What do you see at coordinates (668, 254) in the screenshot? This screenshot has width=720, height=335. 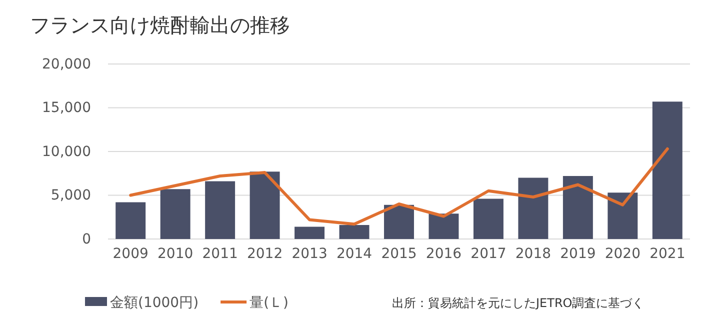 I see `x-tick-label: 2021` at bounding box center [668, 254].